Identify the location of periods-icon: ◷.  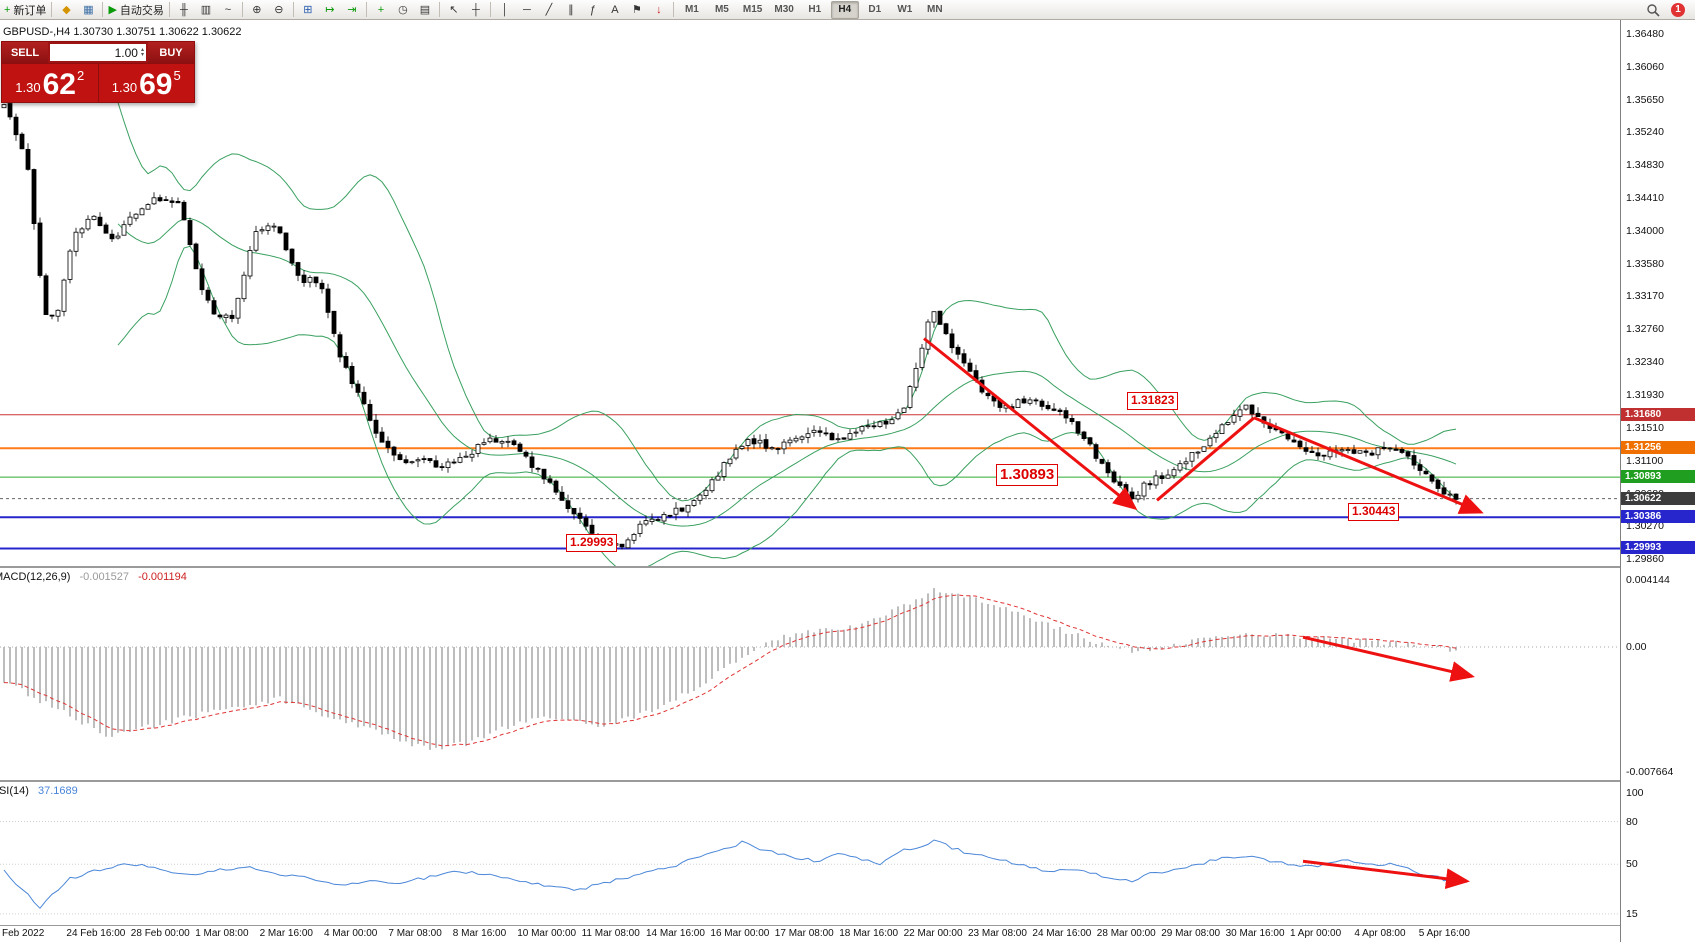
(403, 10).